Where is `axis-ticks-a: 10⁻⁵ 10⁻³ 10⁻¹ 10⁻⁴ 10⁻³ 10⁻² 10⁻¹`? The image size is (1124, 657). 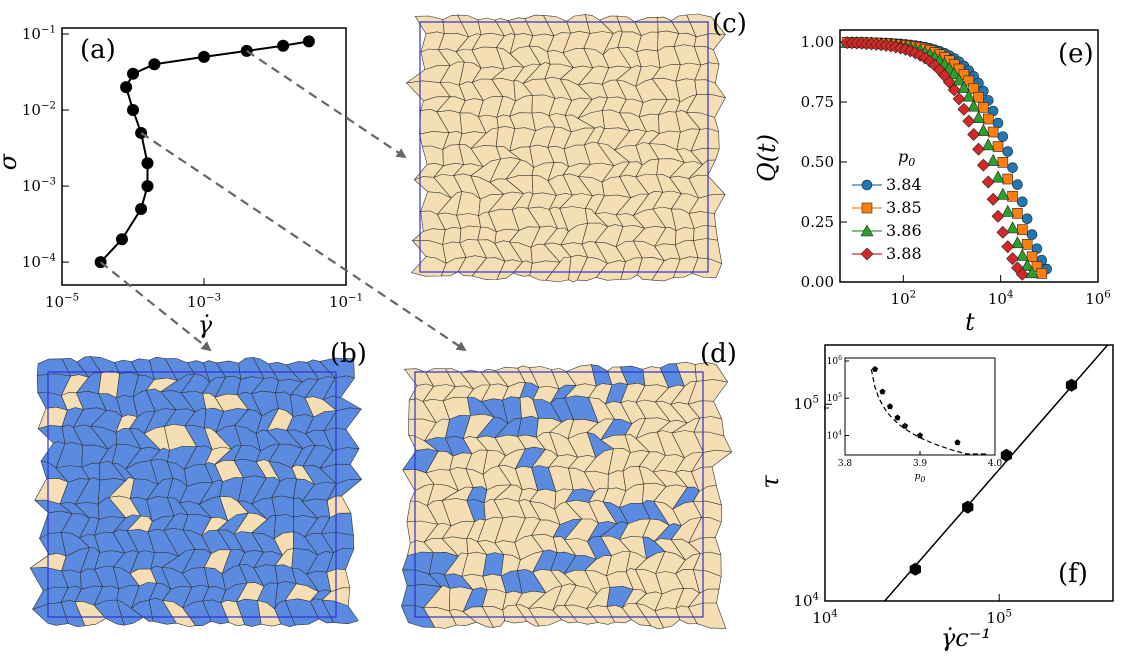 axis-ticks-a: 10⁻⁵ 10⁻³ 10⁻¹ 10⁻⁴ 10⁻³ 10⁻² 10⁻¹ is located at coordinates (192, 167).